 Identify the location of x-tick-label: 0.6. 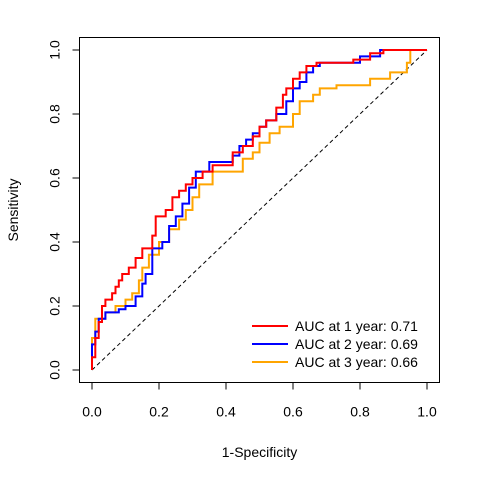
(293, 412).